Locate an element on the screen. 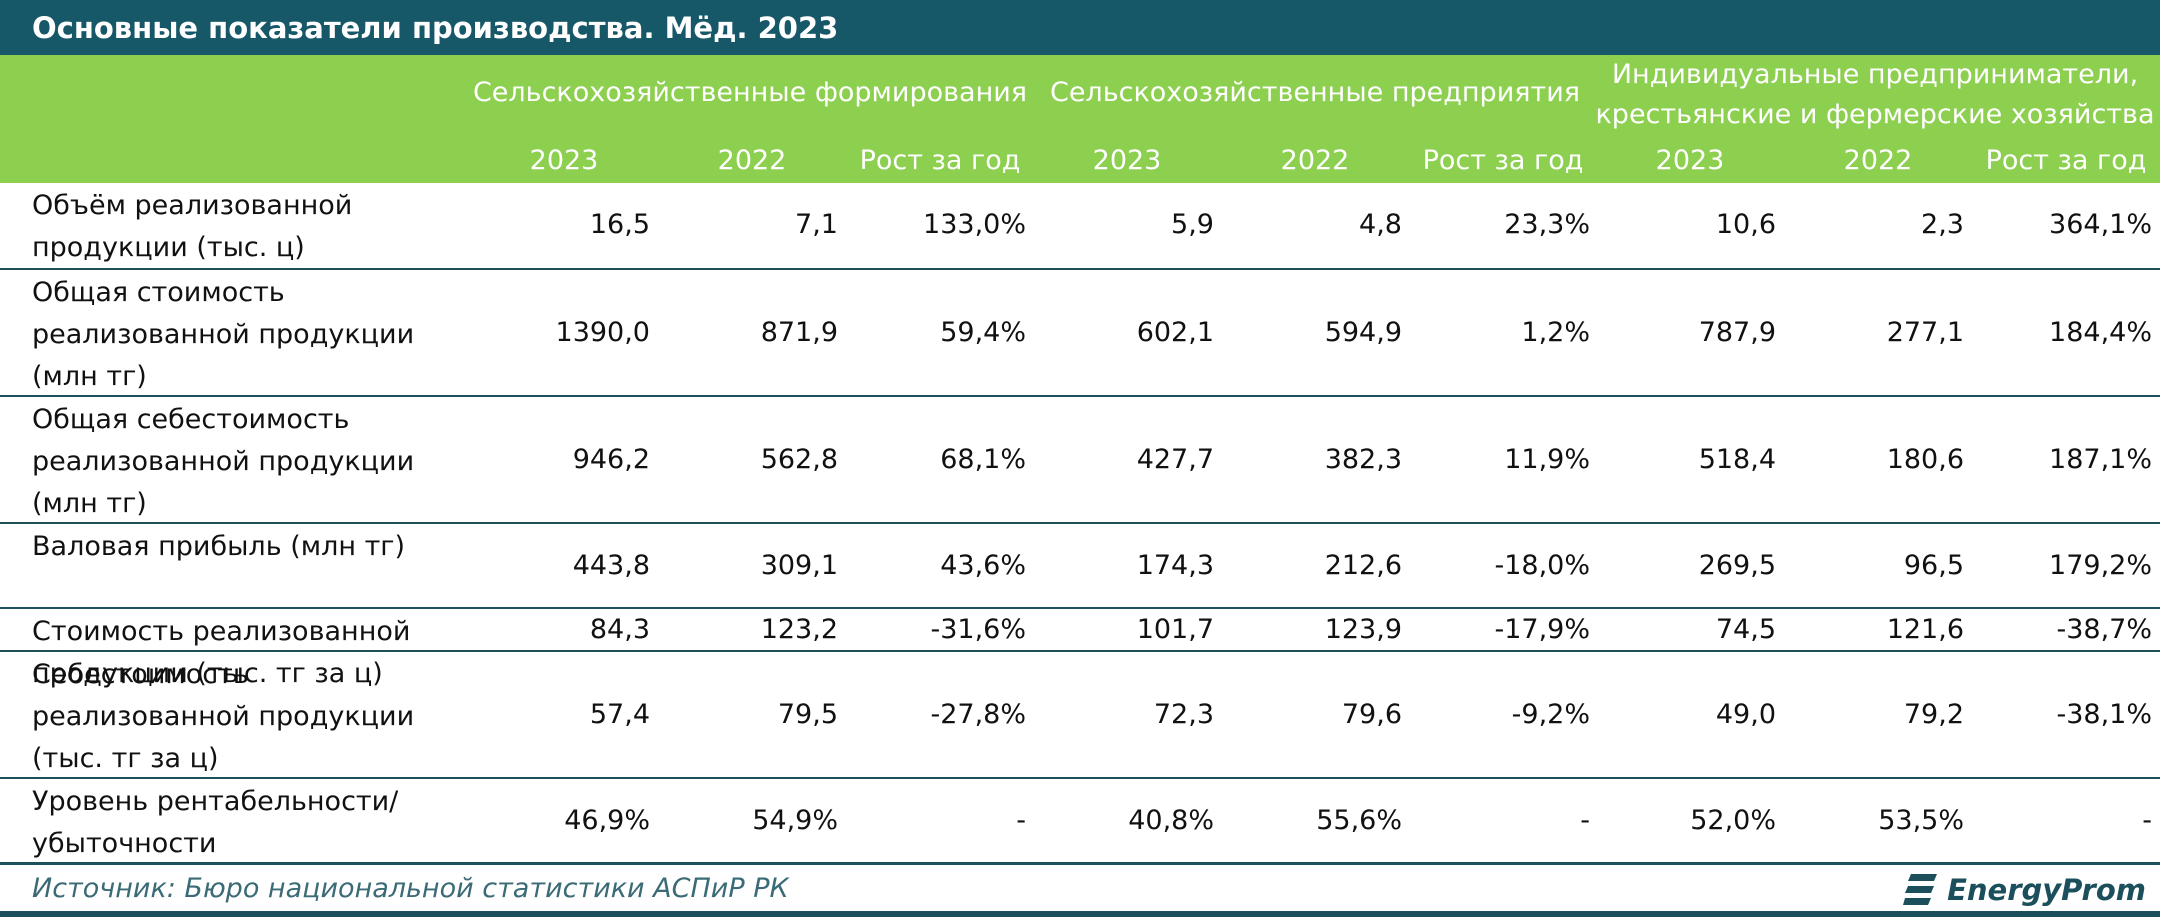 This screenshot has width=2160, height=917. table-cell: 212,6 is located at coordinates (1363, 565).